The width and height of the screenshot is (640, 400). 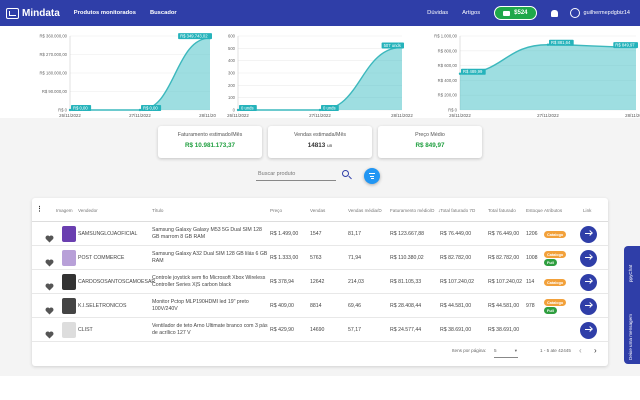 I want to click on user-avatar-icon, so click(x=574, y=13).